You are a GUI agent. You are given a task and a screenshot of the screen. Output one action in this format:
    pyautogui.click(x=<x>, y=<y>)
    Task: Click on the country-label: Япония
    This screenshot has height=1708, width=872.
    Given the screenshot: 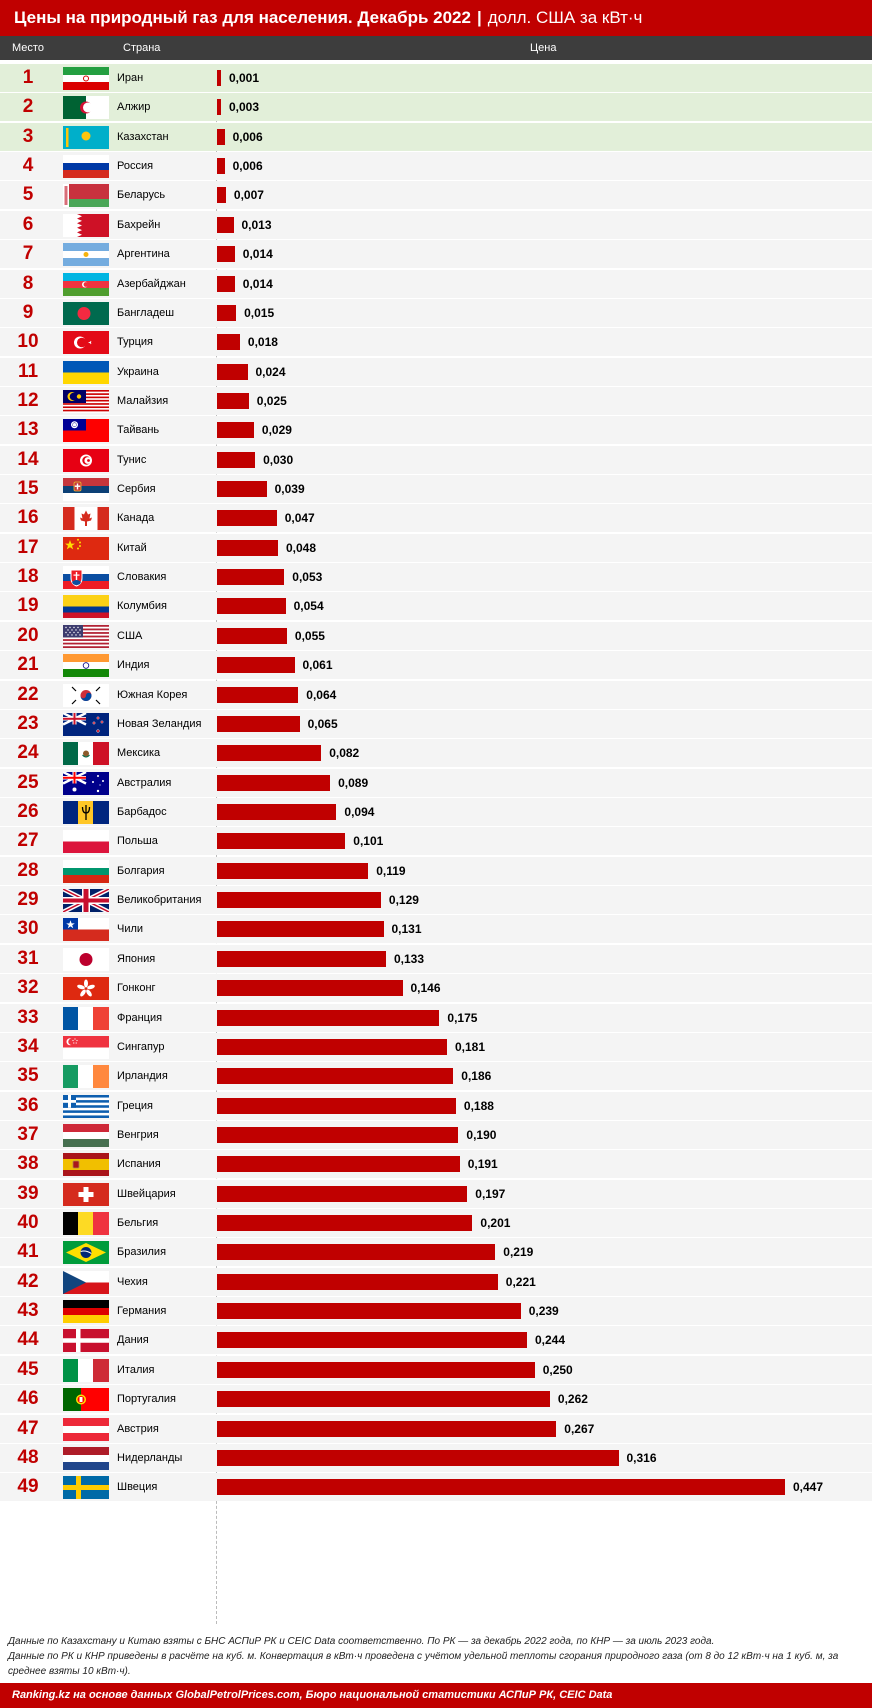 What is the action you would take?
    pyautogui.click(x=136, y=958)
    